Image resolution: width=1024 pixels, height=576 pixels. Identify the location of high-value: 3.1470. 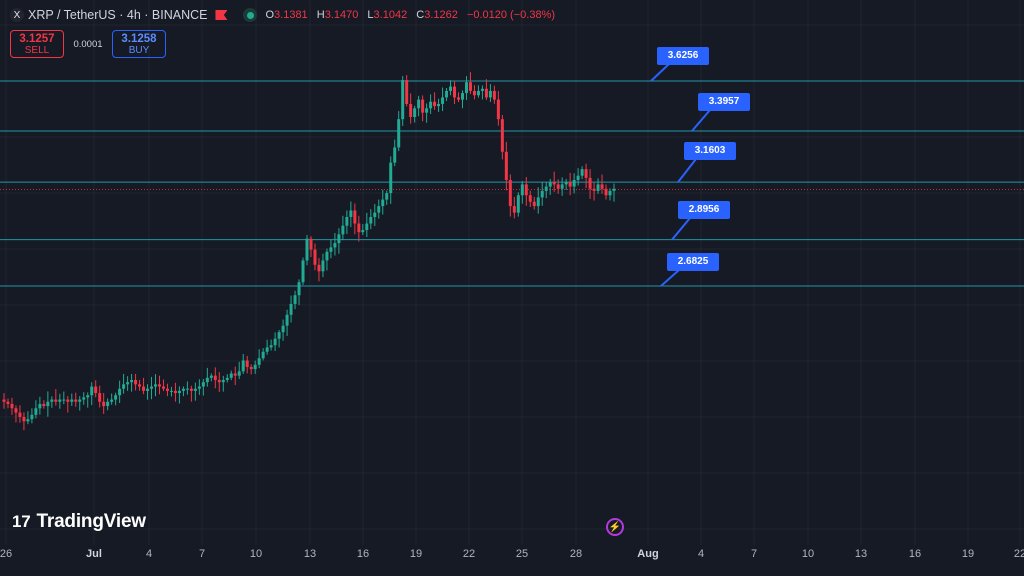
(341, 15).